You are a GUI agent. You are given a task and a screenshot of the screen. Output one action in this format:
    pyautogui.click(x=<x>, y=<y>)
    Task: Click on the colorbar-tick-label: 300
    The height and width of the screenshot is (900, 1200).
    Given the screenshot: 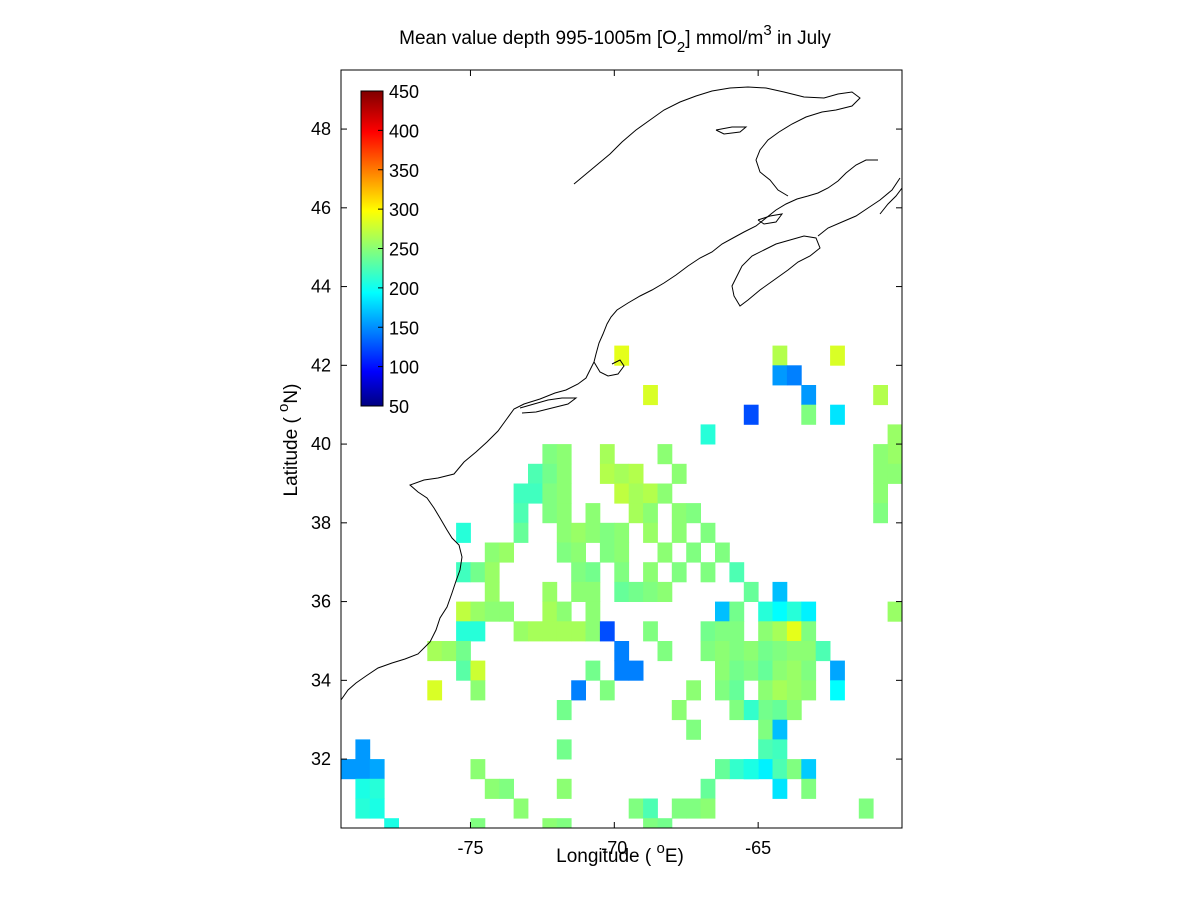 What is the action you would take?
    pyautogui.click(x=404, y=210)
    